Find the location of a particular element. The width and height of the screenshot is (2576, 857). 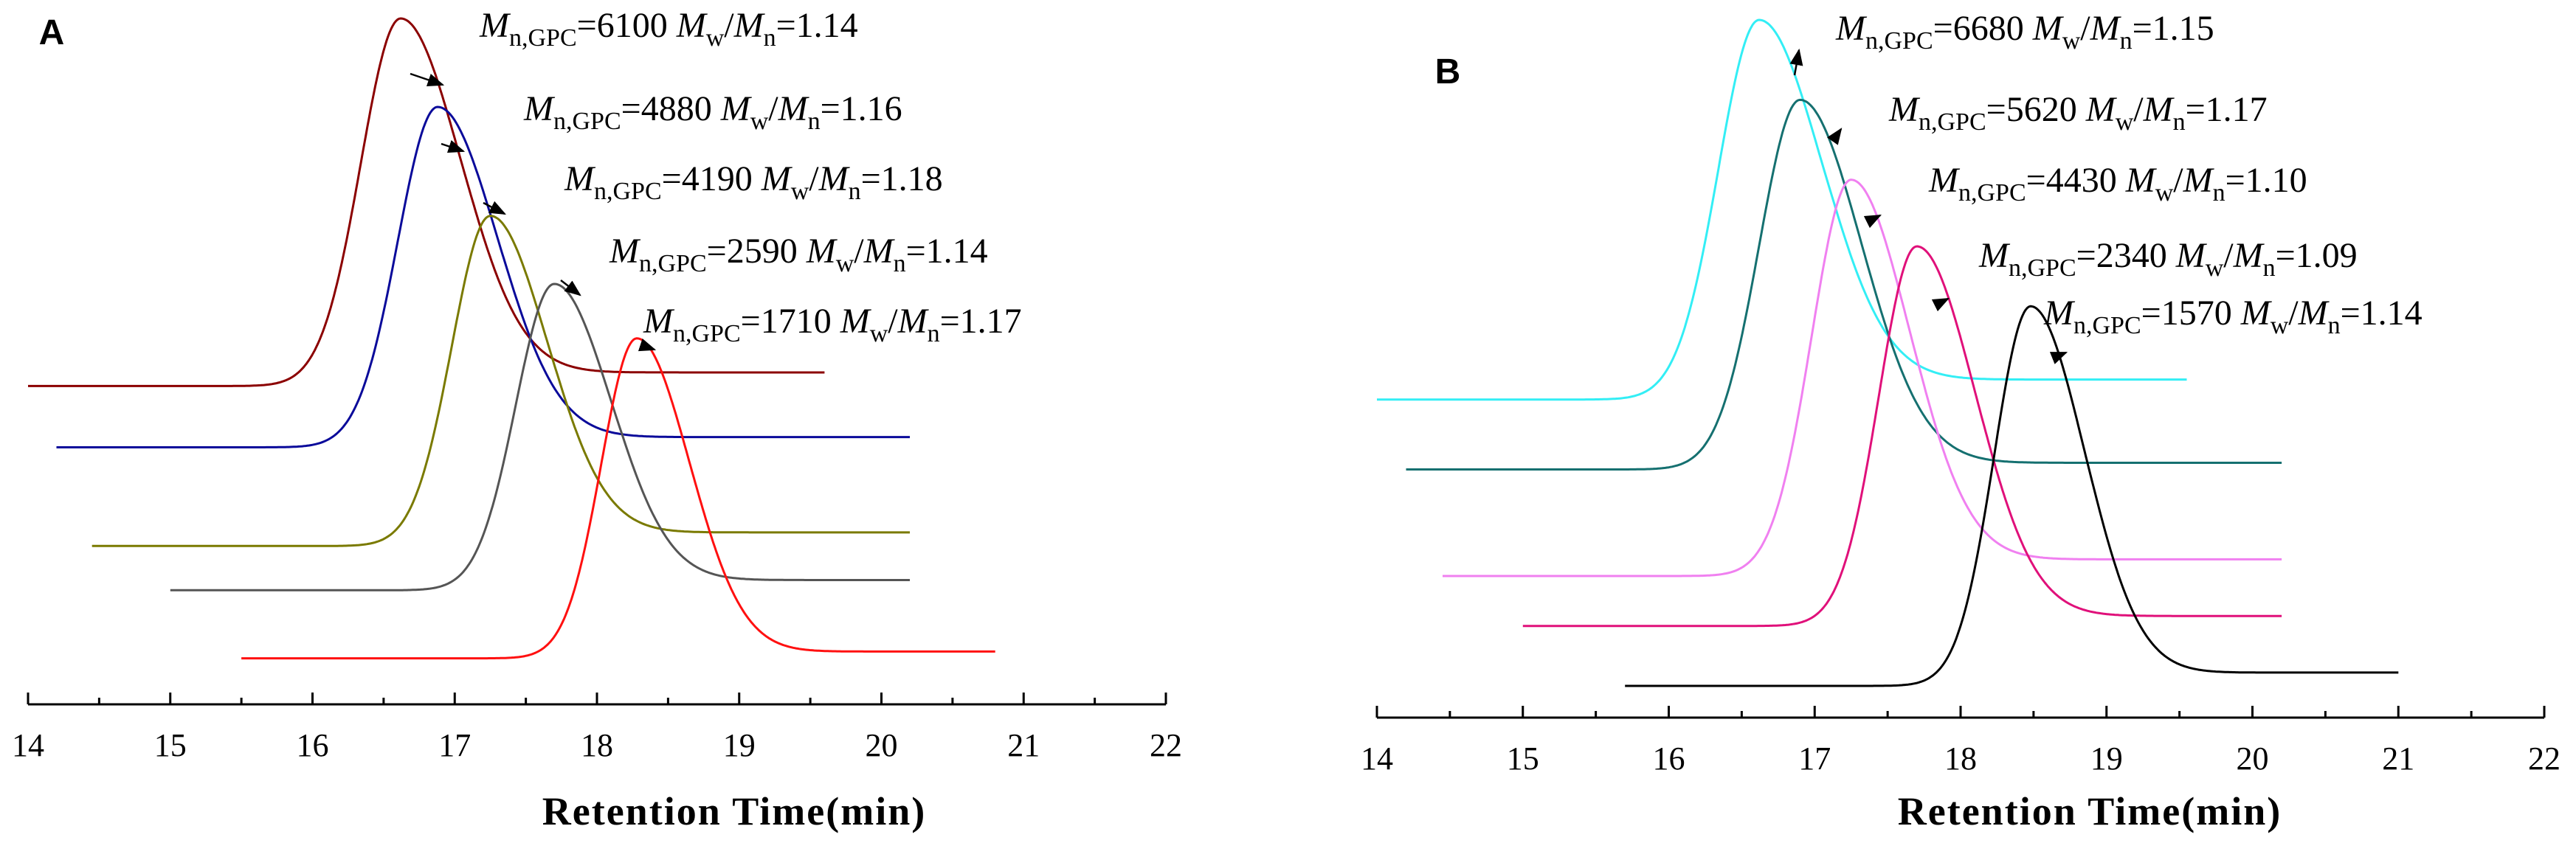

series-2-annotation: Mn,GPC=5620 Mw/Mn=1.17 is located at coordinates (2078, 113).